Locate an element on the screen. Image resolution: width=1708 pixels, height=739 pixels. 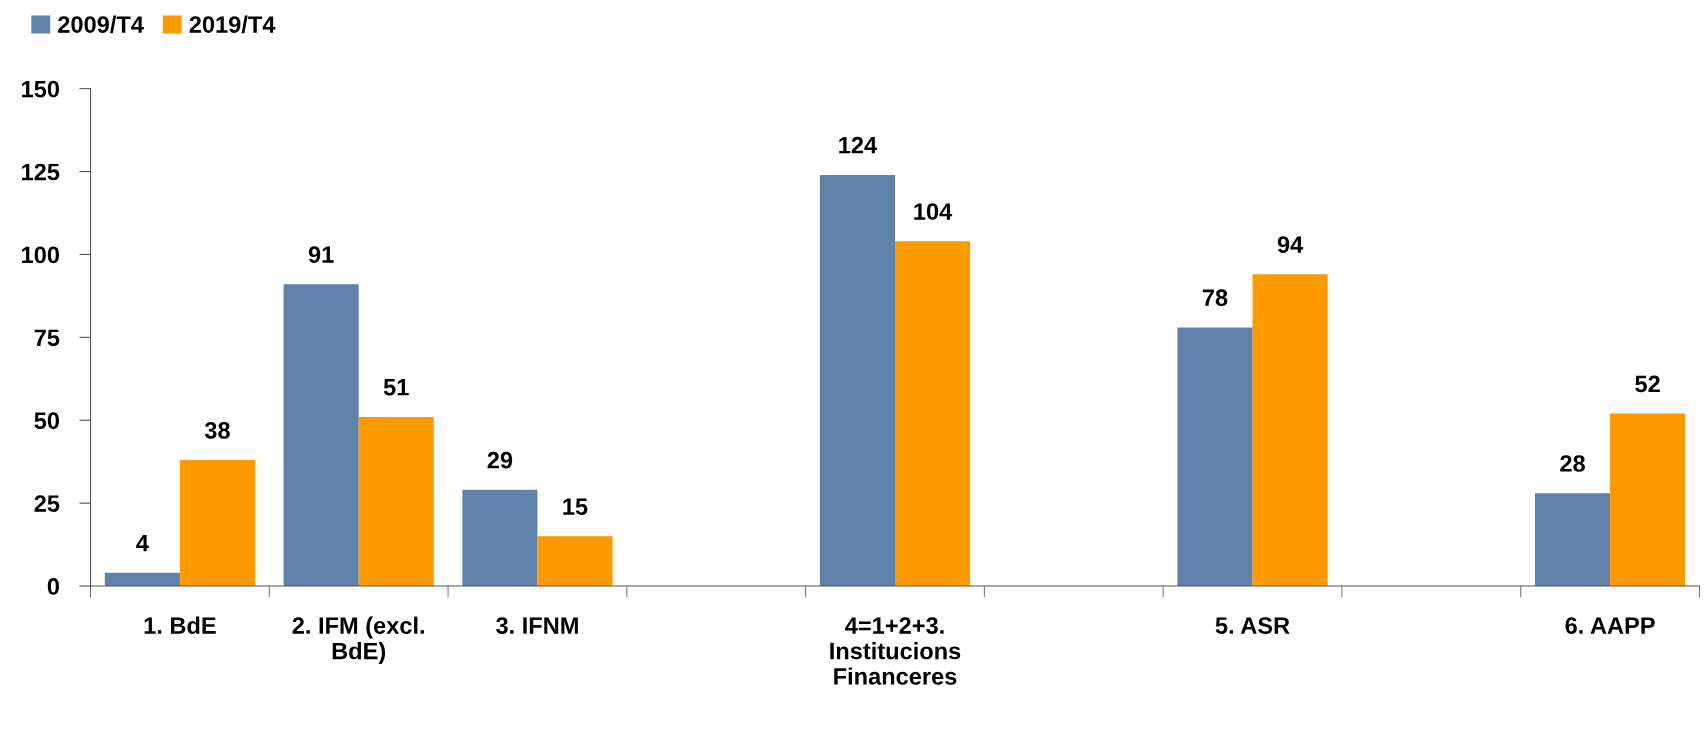
y-tick-label: 100 is located at coordinates (40, 255).